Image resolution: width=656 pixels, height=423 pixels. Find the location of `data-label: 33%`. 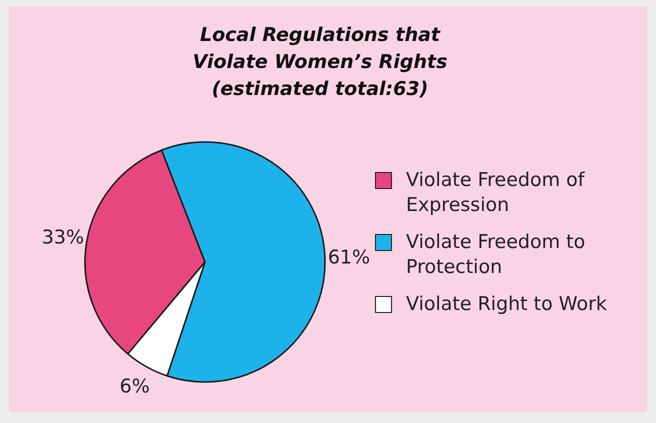

data-label: 33% is located at coordinates (63, 237).